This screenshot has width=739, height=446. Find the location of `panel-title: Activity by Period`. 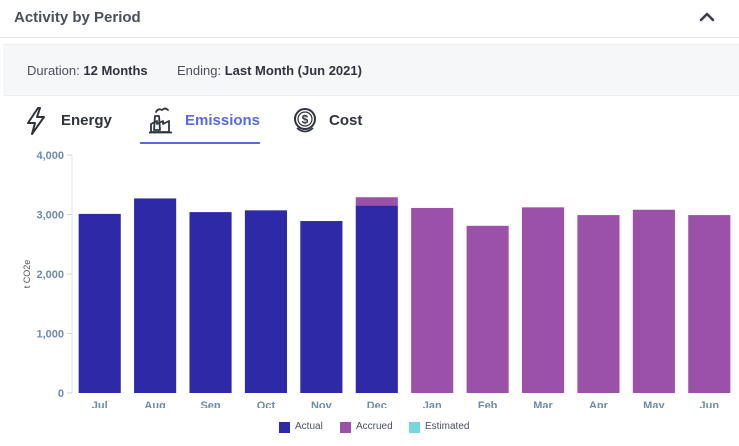

panel-title: Activity by Period is located at coordinates (77, 17).